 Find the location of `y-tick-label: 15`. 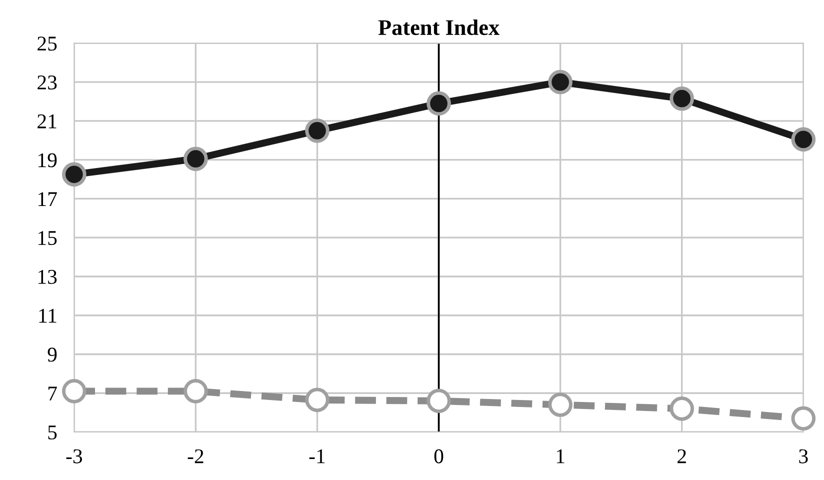

y-tick-label: 15 is located at coordinates (47, 238).